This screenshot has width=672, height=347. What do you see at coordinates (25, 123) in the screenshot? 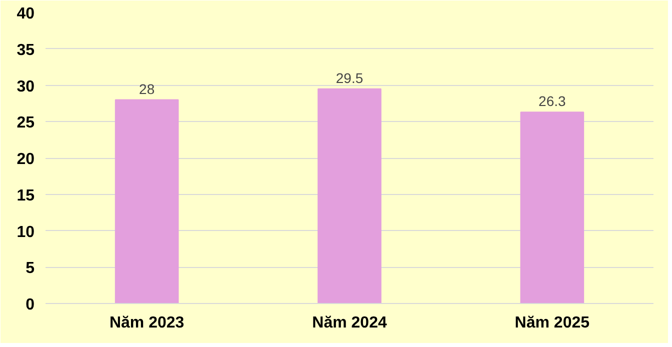
I see `y-tick-label: 25` at bounding box center [25, 123].